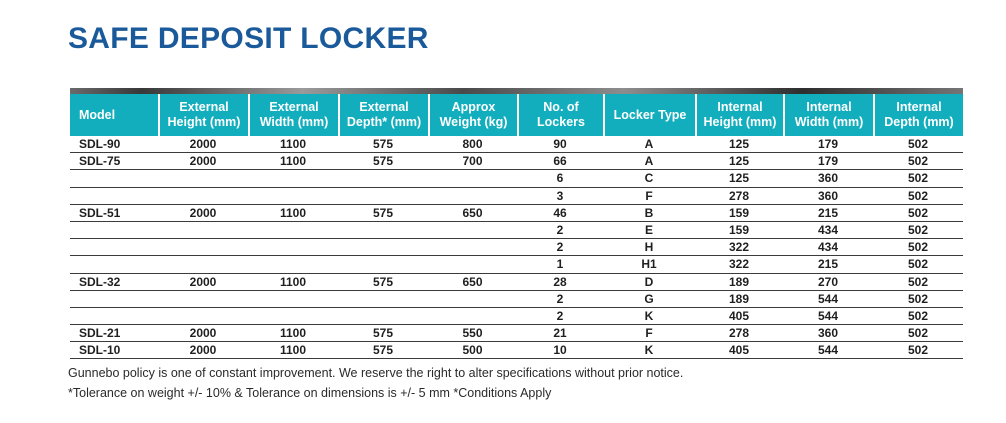  What do you see at coordinates (739, 315) in the screenshot?
I see `table-cell: 405` at bounding box center [739, 315].